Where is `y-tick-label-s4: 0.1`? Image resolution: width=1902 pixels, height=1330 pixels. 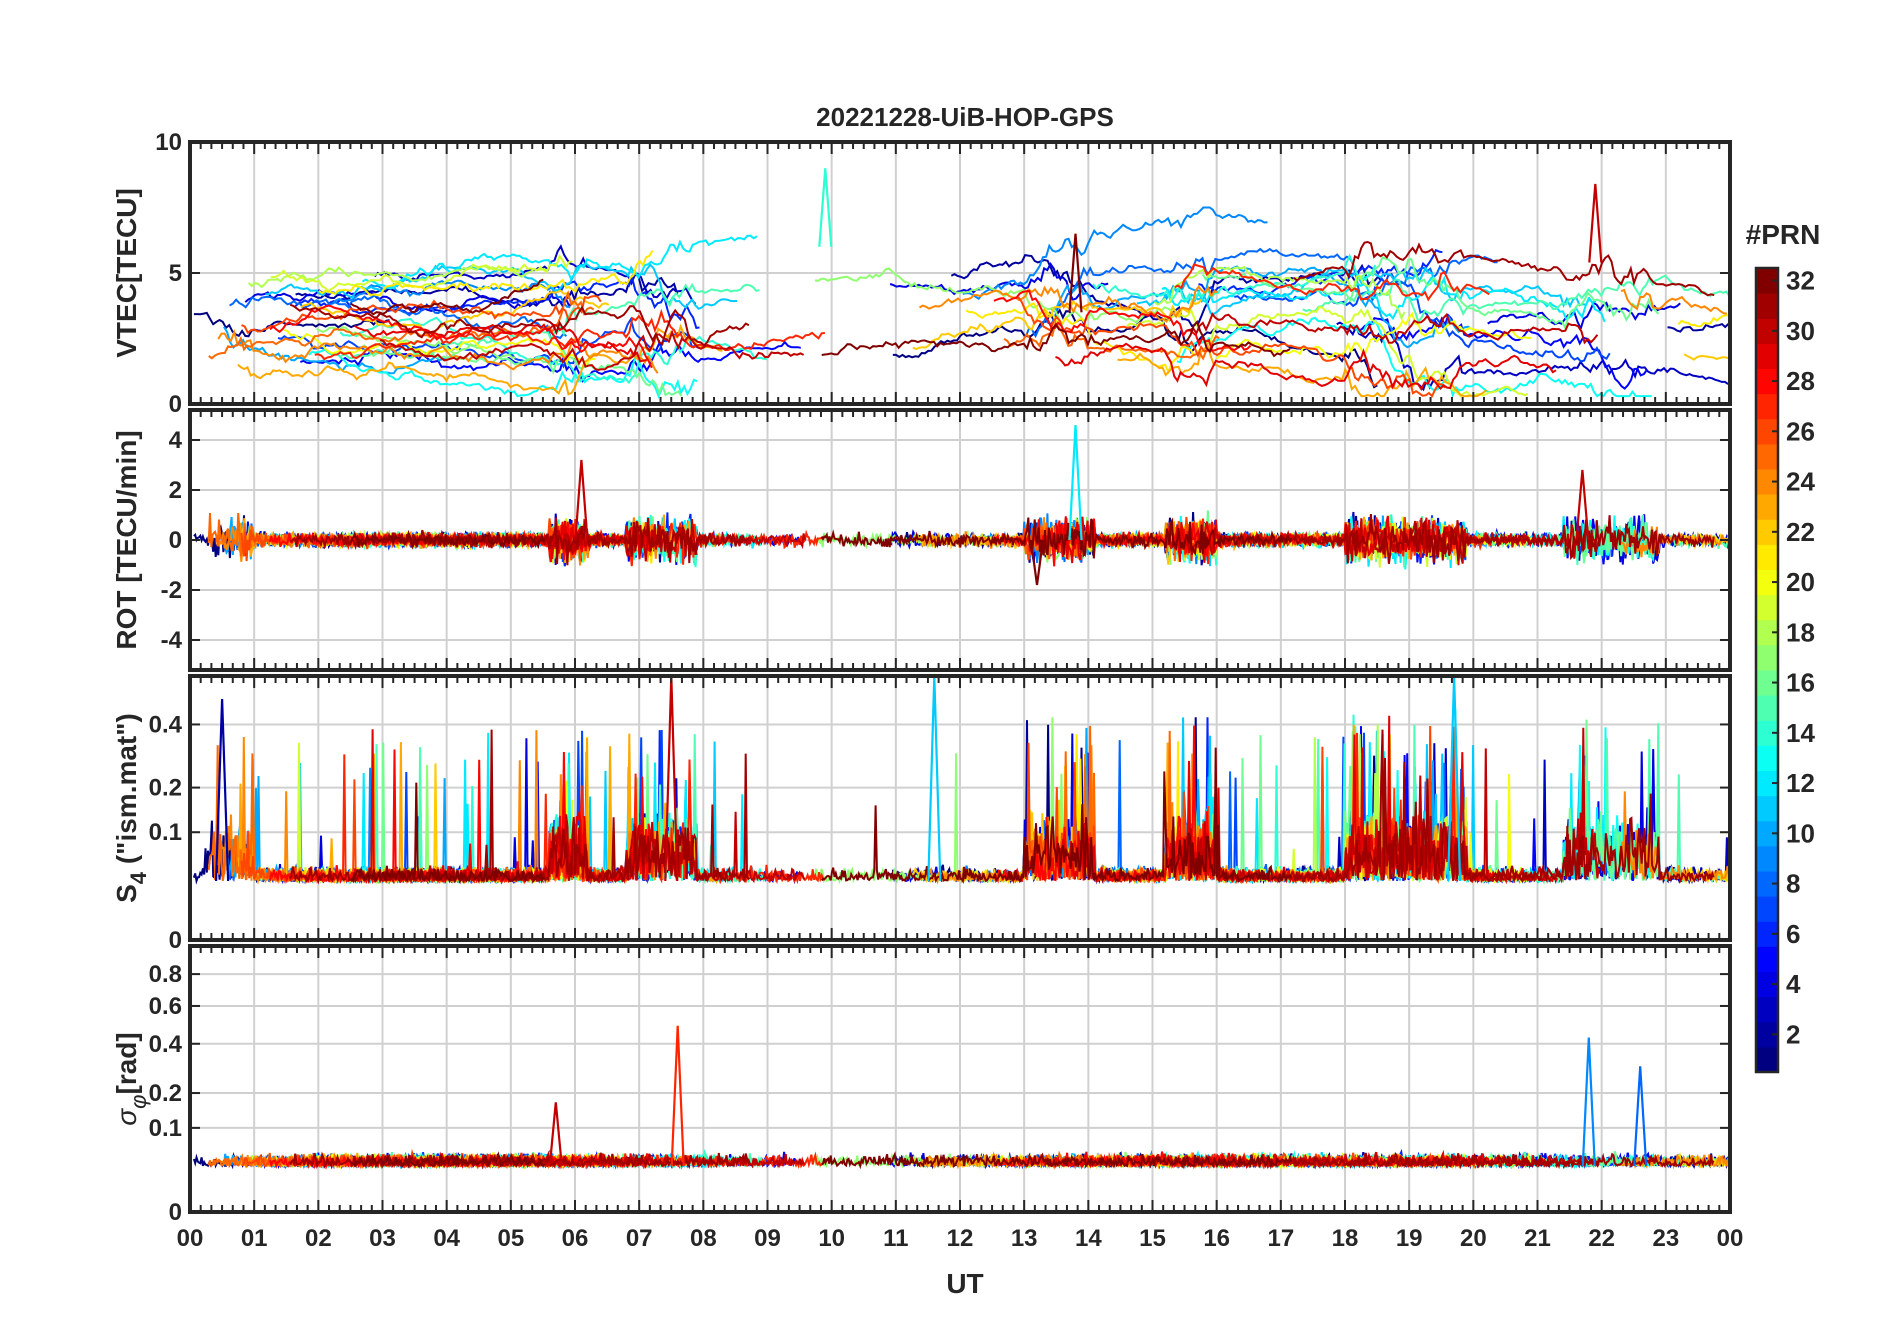
y-tick-label-s4: 0.1 is located at coordinates (165, 832).